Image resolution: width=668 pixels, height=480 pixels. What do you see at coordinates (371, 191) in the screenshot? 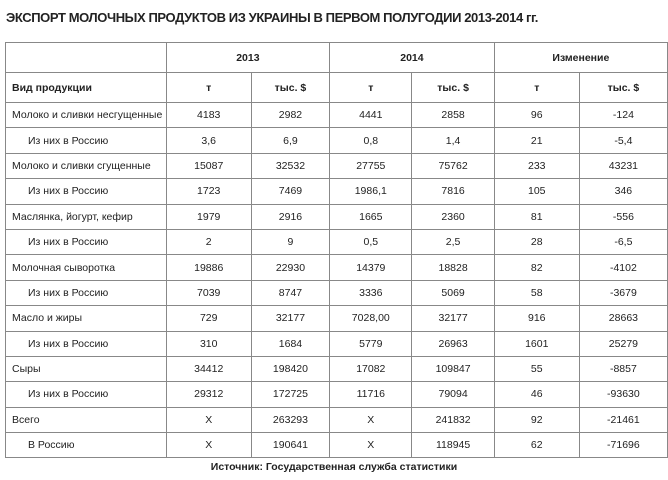
I see `cell: 1986,1` at bounding box center [371, 191].